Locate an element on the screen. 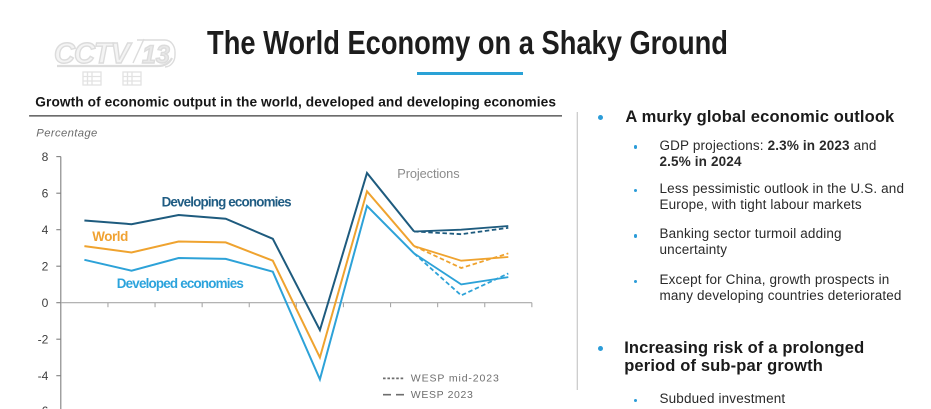 The height and width of the screenshot is (409, 931). svg-text: 0 is located at coordinates (45, 303).